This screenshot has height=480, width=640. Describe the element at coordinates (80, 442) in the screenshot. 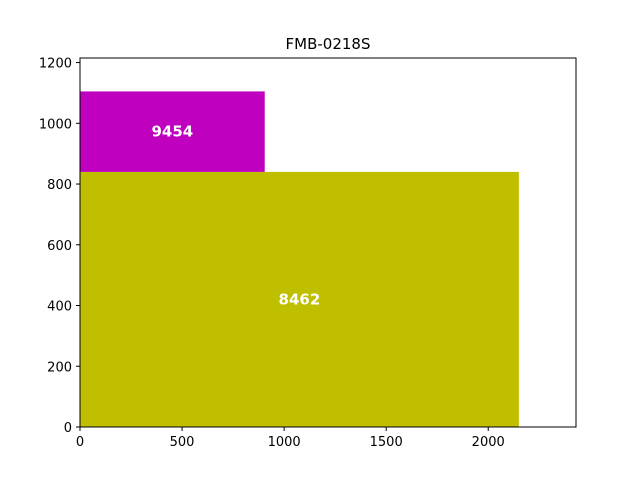

I see `x-tick-label-0: 0` at that location.